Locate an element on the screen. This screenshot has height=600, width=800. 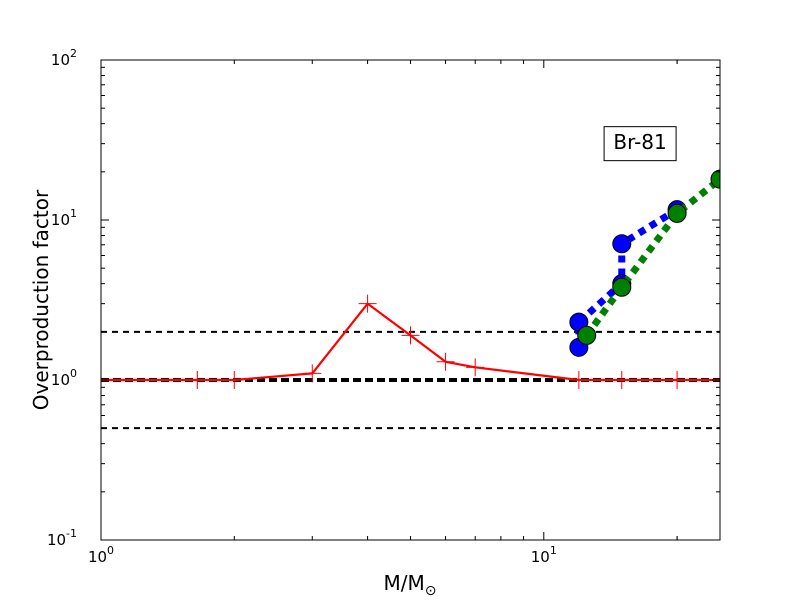
annotation-label: Br-81 is located at coordinates (639, 142).